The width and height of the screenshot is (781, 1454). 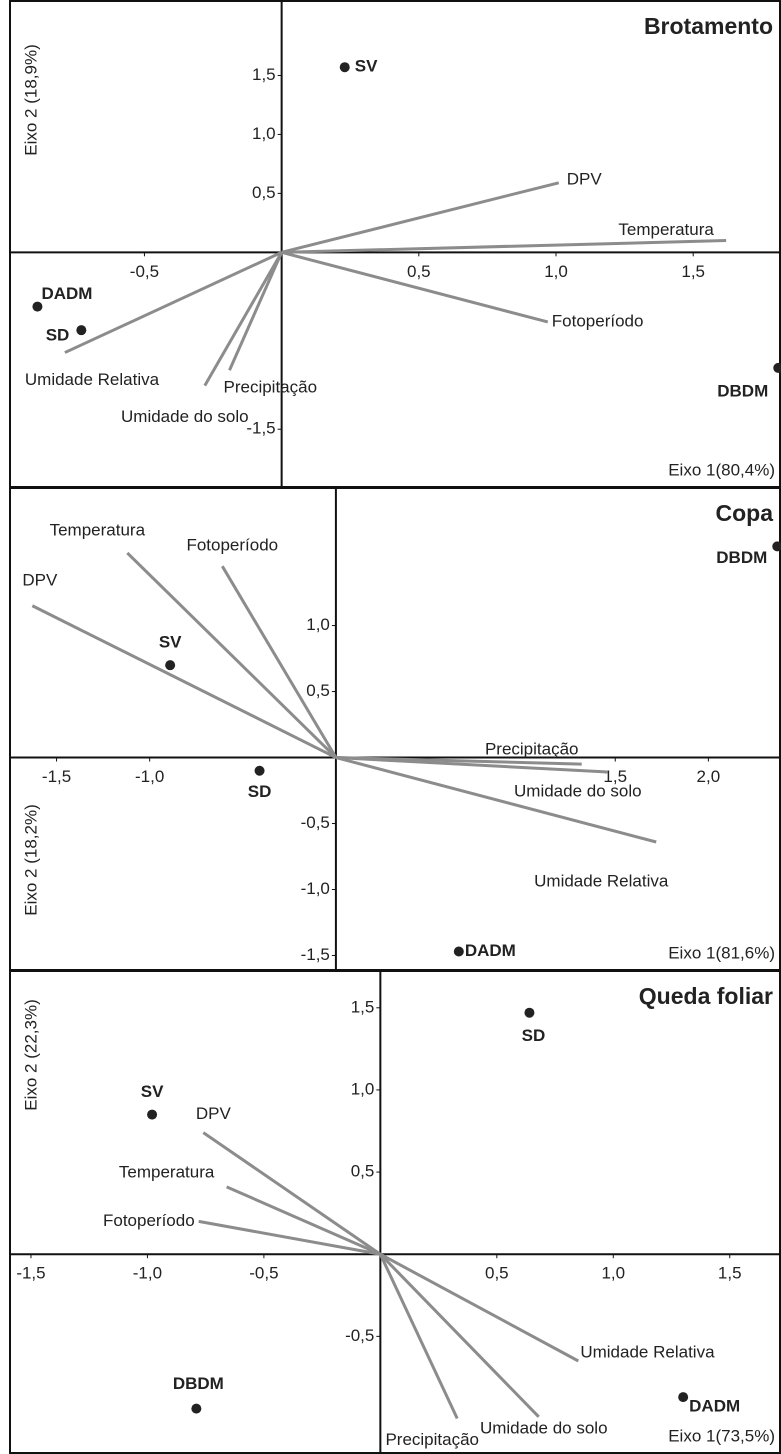 What do you see at coordinates (706, 996) in the screenshot?
I see `chart-title: Queda foliar` at bounding box center [706, 996].